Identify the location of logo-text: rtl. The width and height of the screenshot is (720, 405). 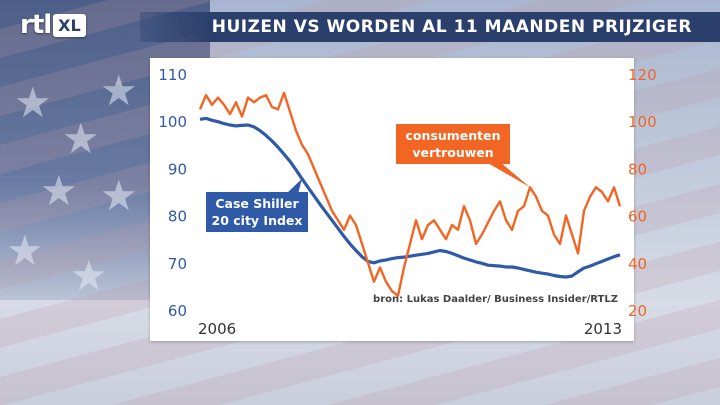
(36, 25).